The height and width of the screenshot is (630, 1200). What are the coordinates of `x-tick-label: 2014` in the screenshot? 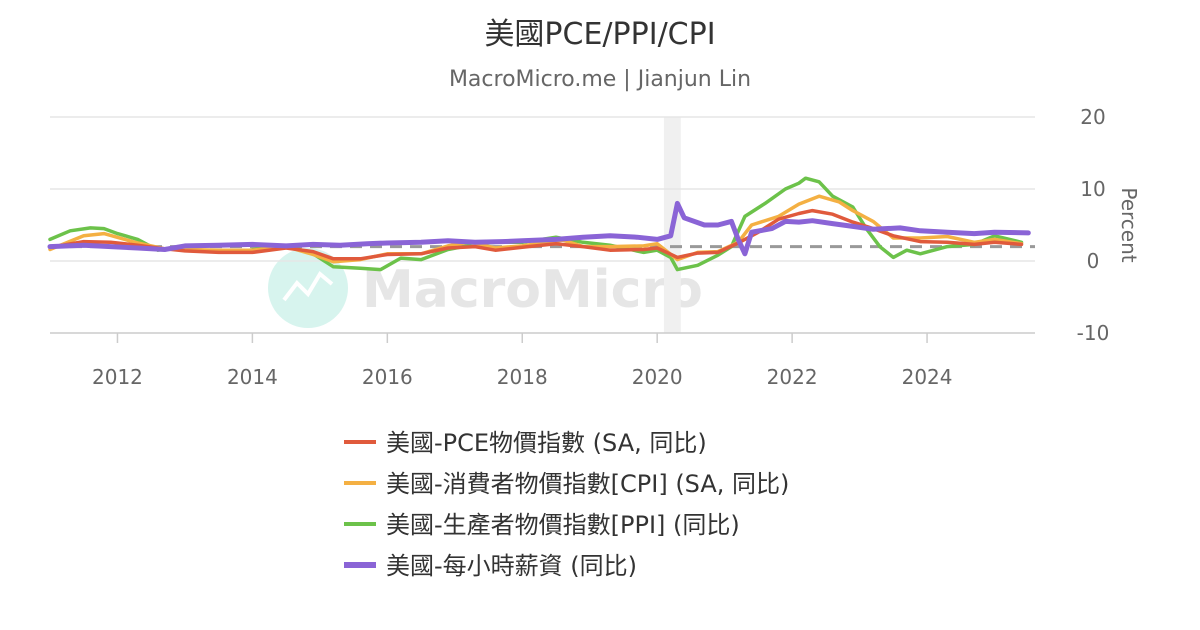 It's located at (252, 377).